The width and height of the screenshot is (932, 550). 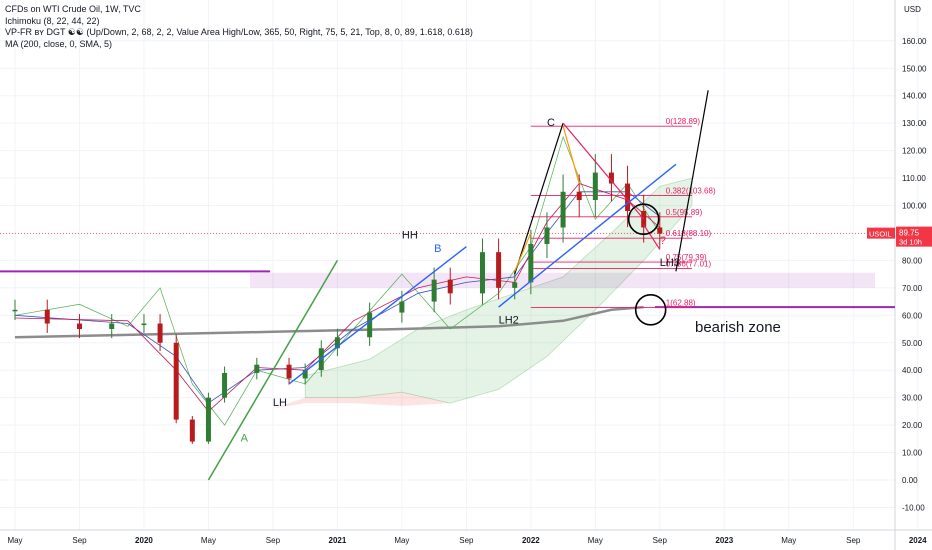 I want to click on fib-anchor-high, so click(x=571, y=154).